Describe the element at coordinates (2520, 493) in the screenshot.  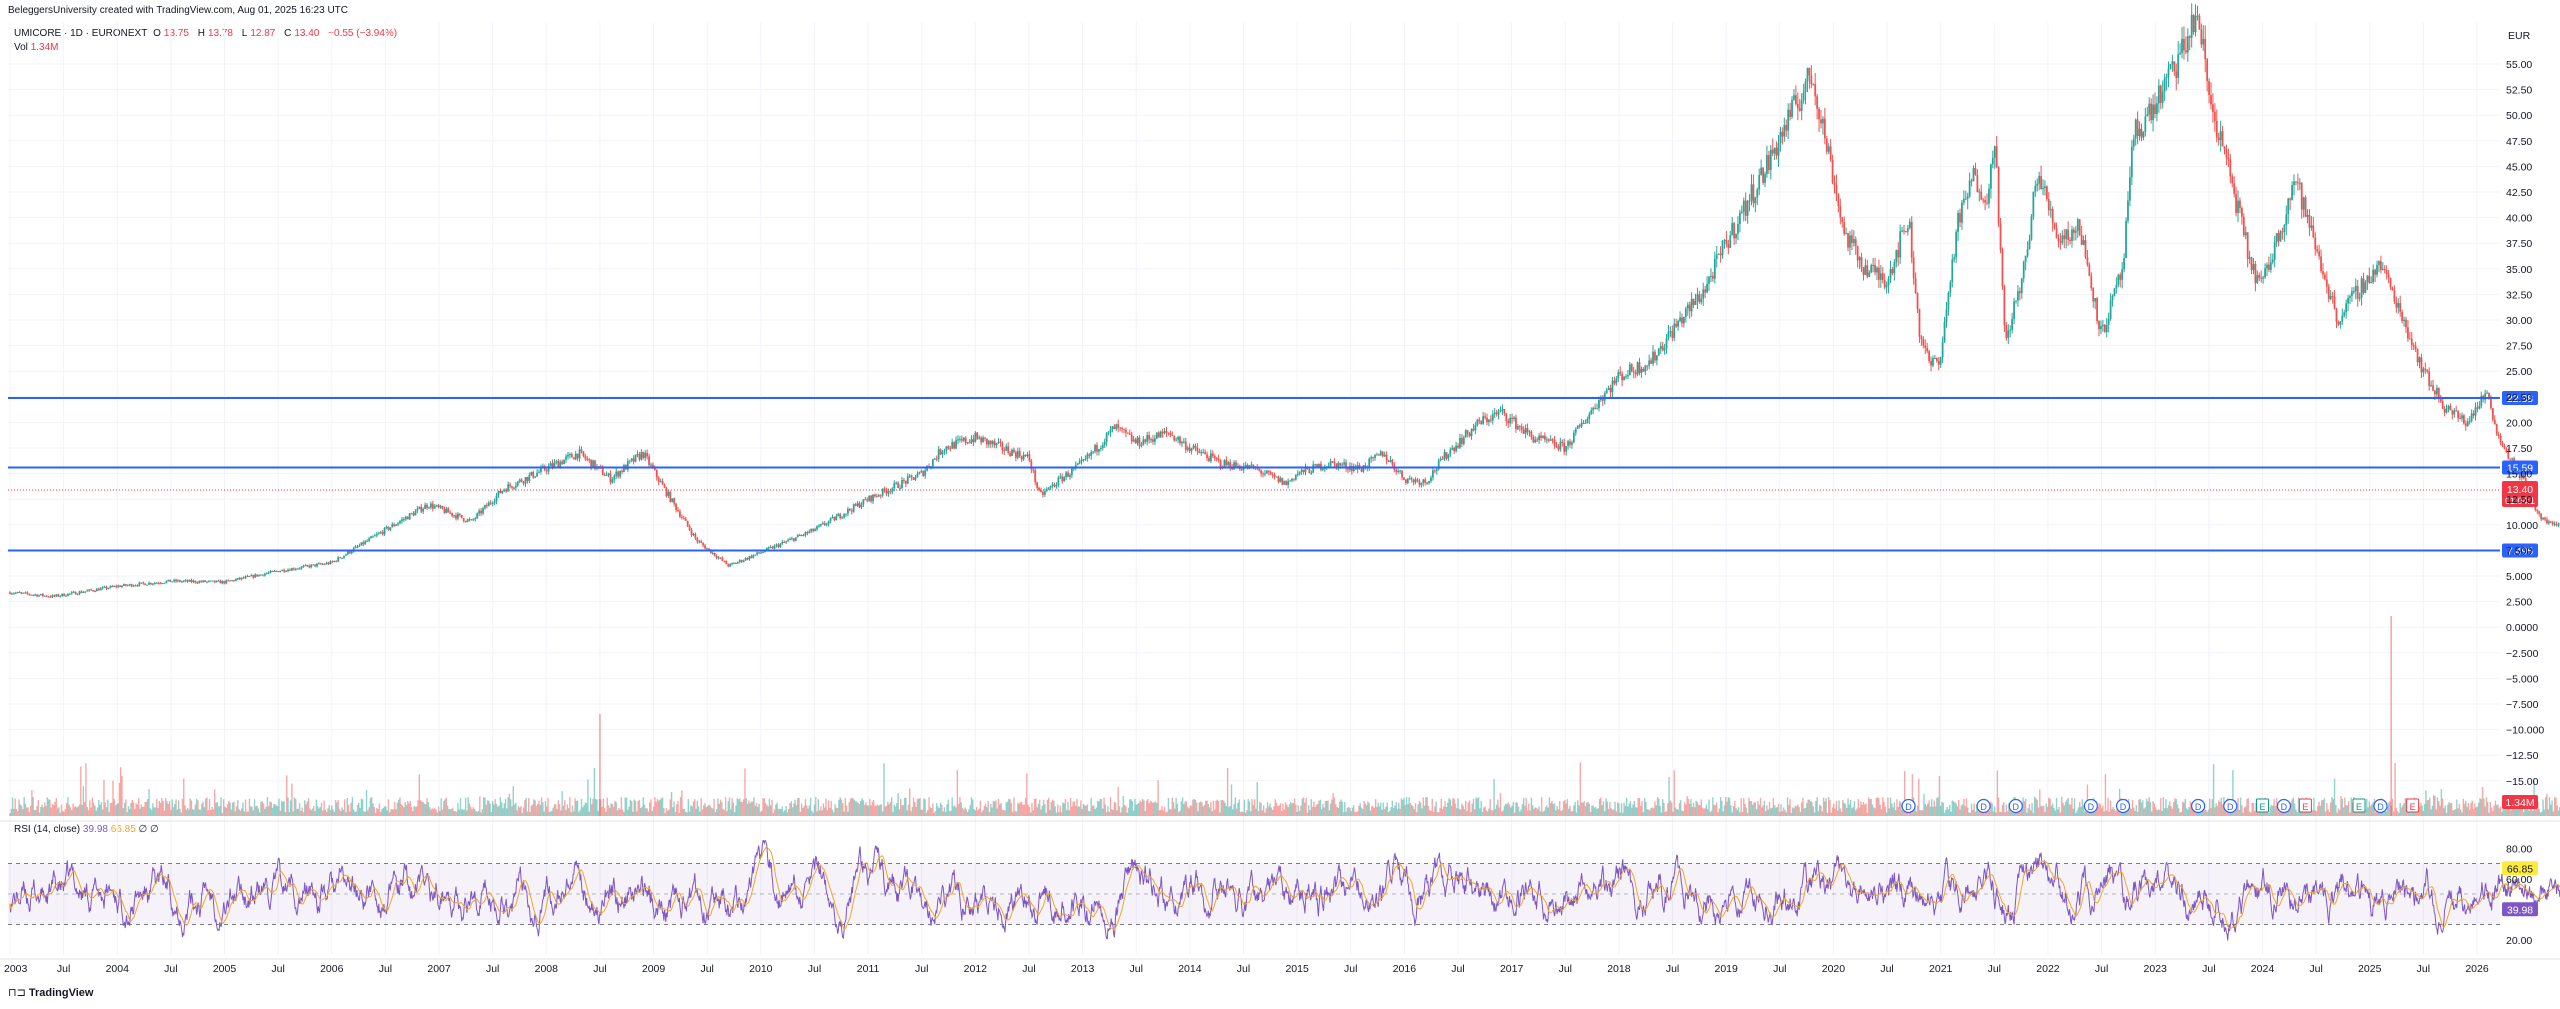
I see `last-price-tag` at that location.